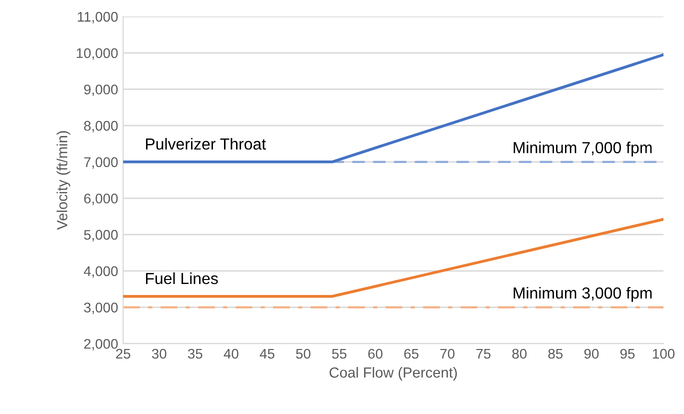  Describe the element at coordinates (123, 353) in the screenshot. I see `x-tick-label: 25` at that location.